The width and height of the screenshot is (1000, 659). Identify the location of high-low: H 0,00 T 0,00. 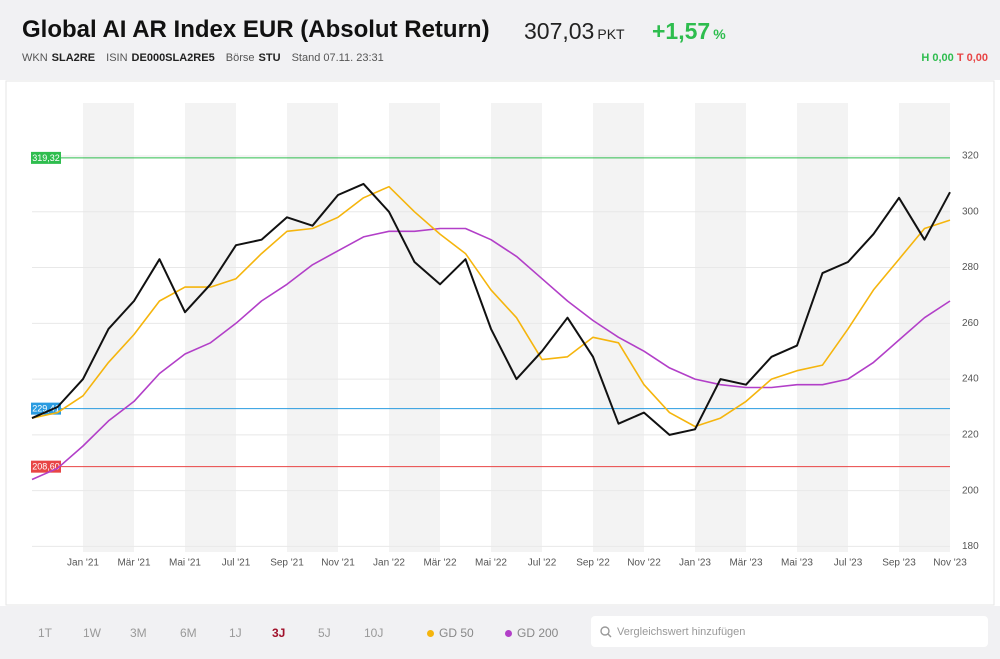
(954, 58).